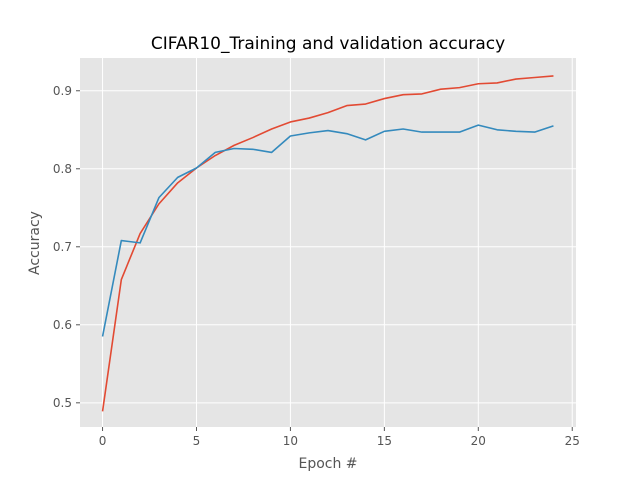 This screenshot has height=484, width=640. I want to click on y-tick-label: 0.5, so click(62, 403).